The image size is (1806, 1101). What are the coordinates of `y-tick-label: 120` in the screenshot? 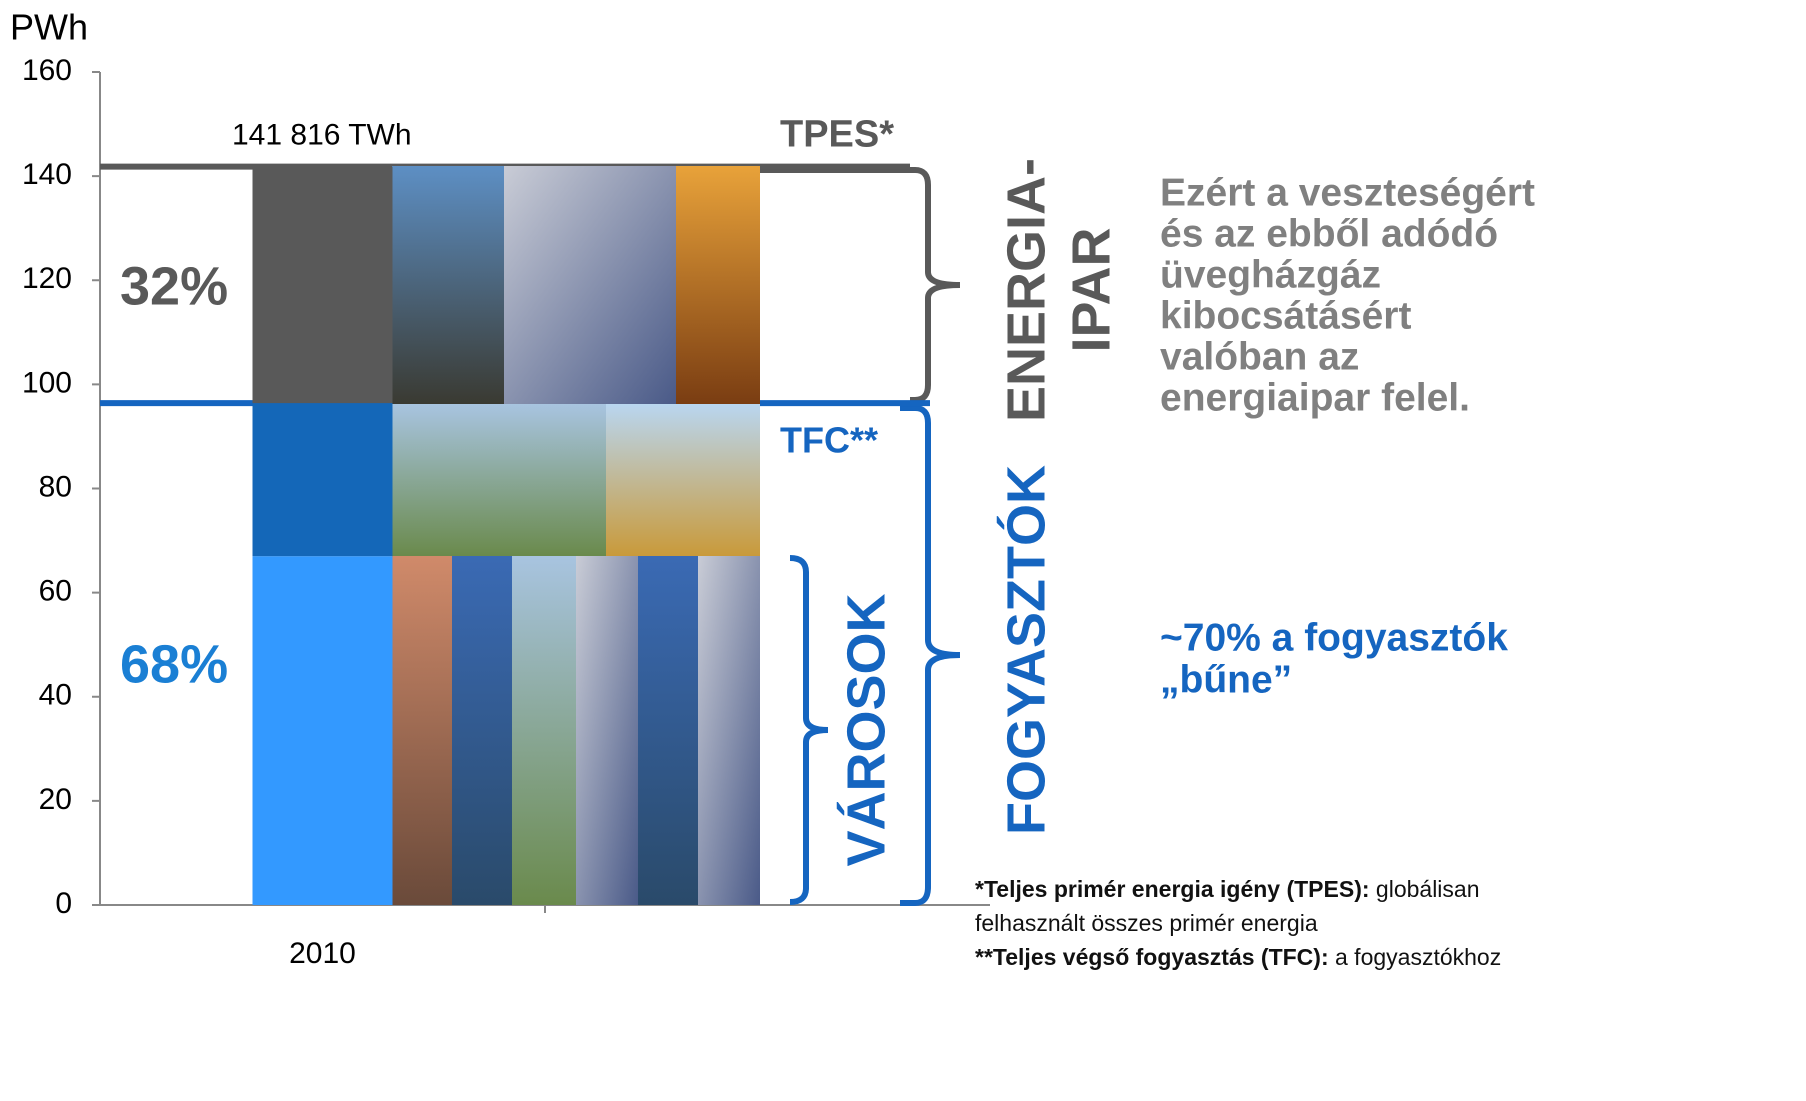 It's located at (47, 278).